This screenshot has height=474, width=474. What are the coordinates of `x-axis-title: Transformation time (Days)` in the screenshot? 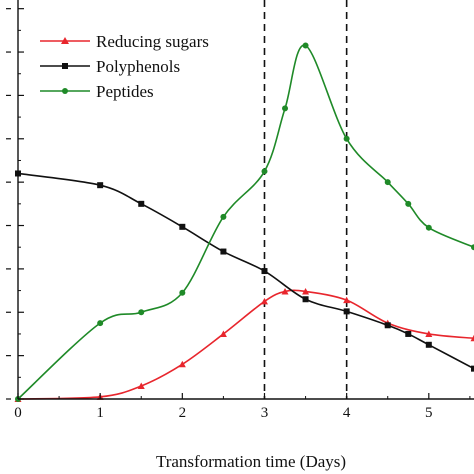 It's located at (251, 461).